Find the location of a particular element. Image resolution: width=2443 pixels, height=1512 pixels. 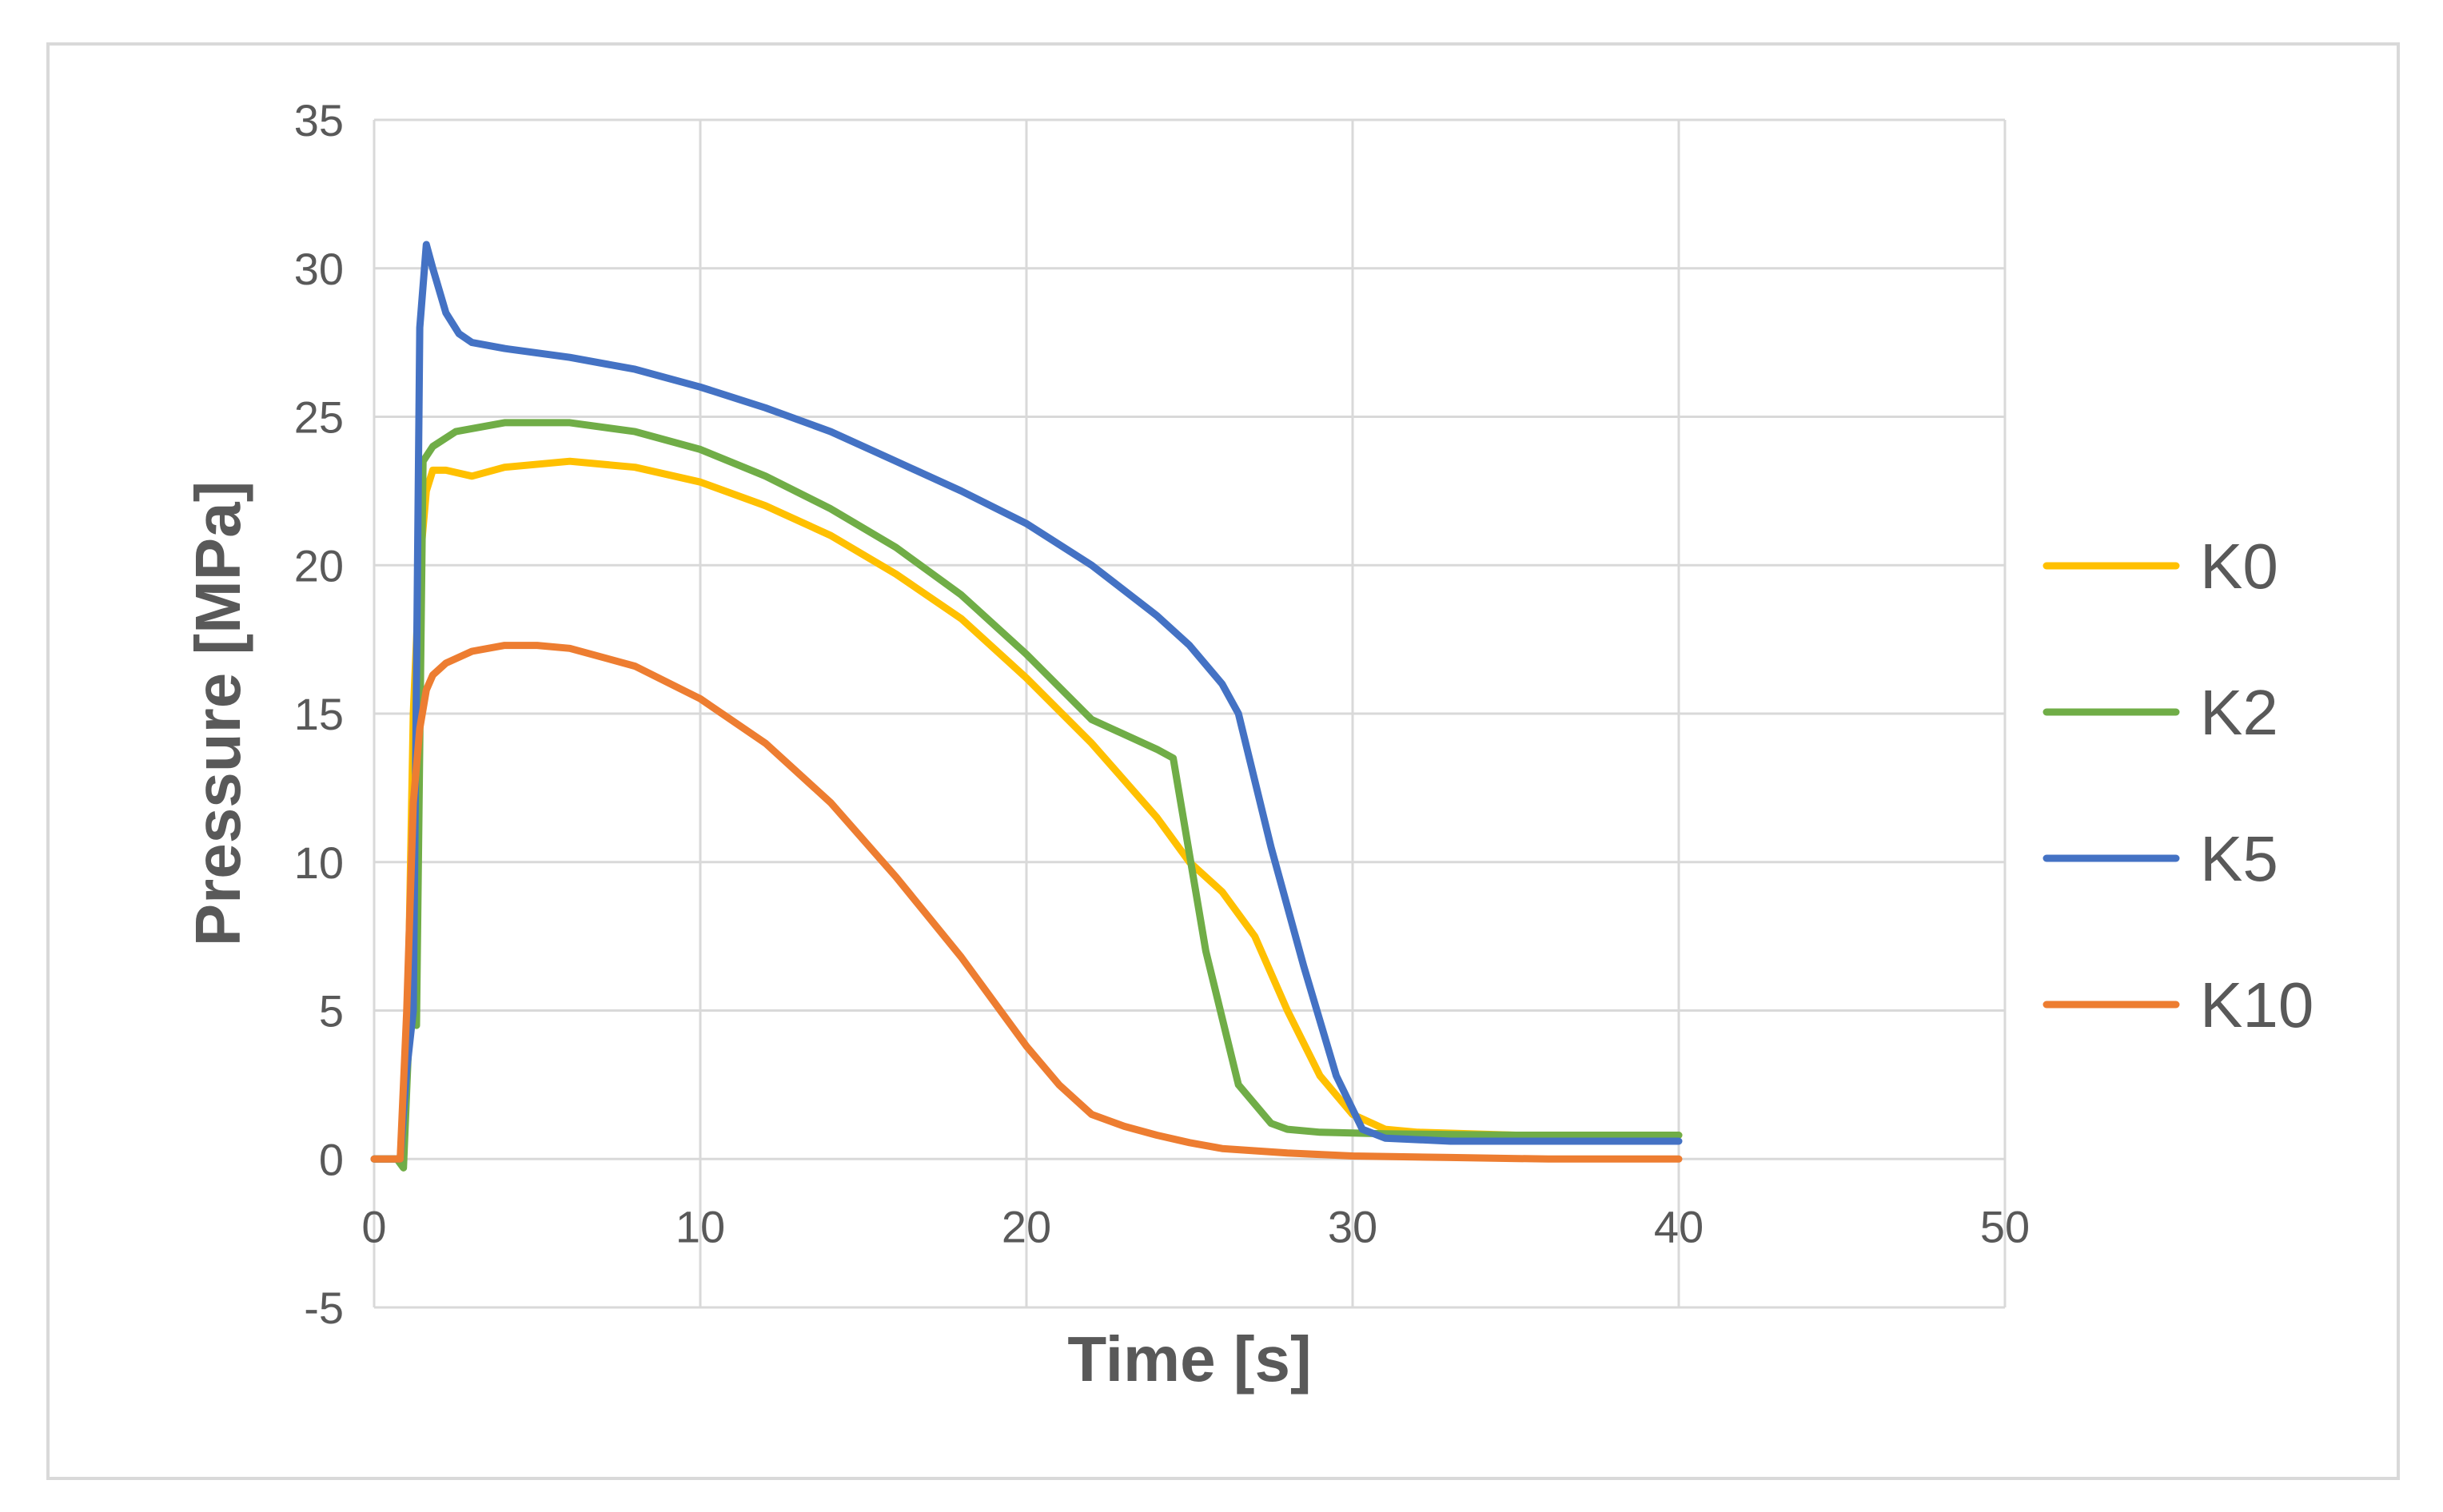

legend: K0 K2 K5 K10 is located at coordinates (2177, 785).